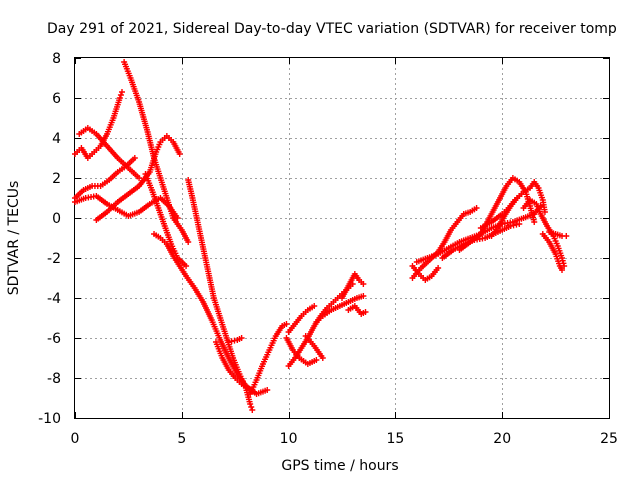  Describe the element at coordinates (56, 59) in the screenshot. I see `y-tick-label: 8` at that location.